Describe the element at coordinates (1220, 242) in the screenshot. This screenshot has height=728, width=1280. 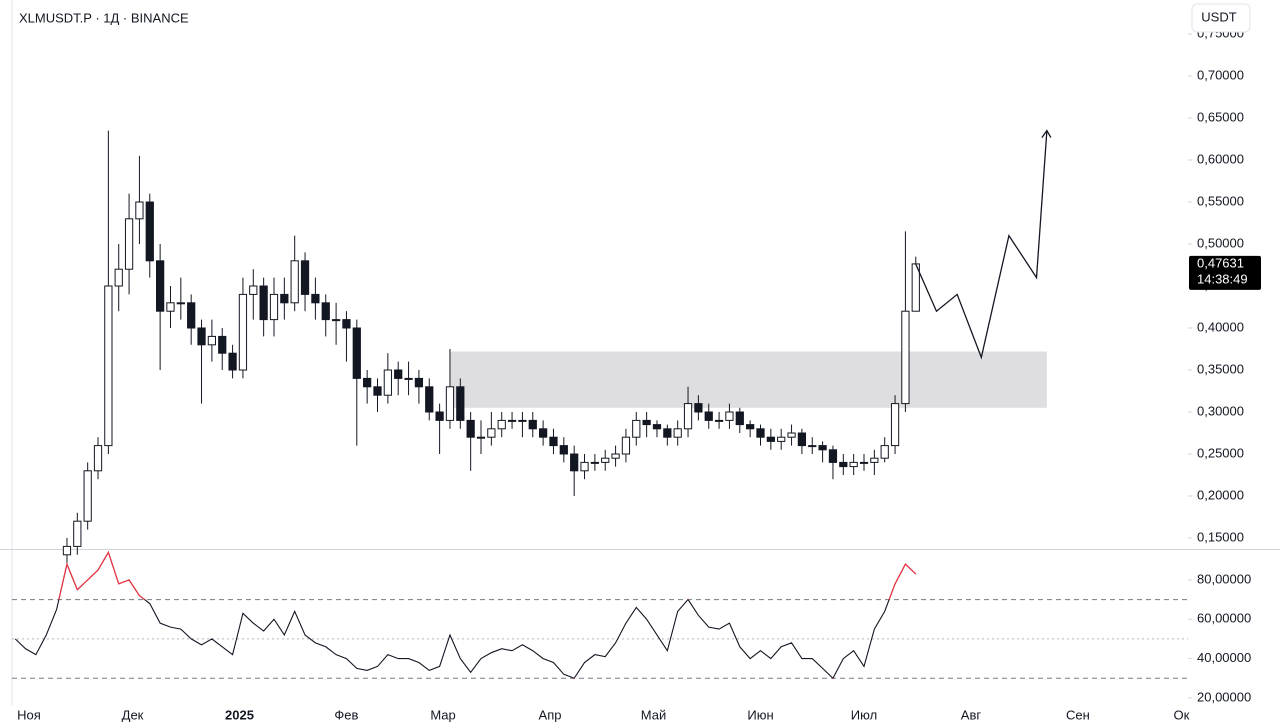
I see `y-tick-label: 0,50000` at that location.